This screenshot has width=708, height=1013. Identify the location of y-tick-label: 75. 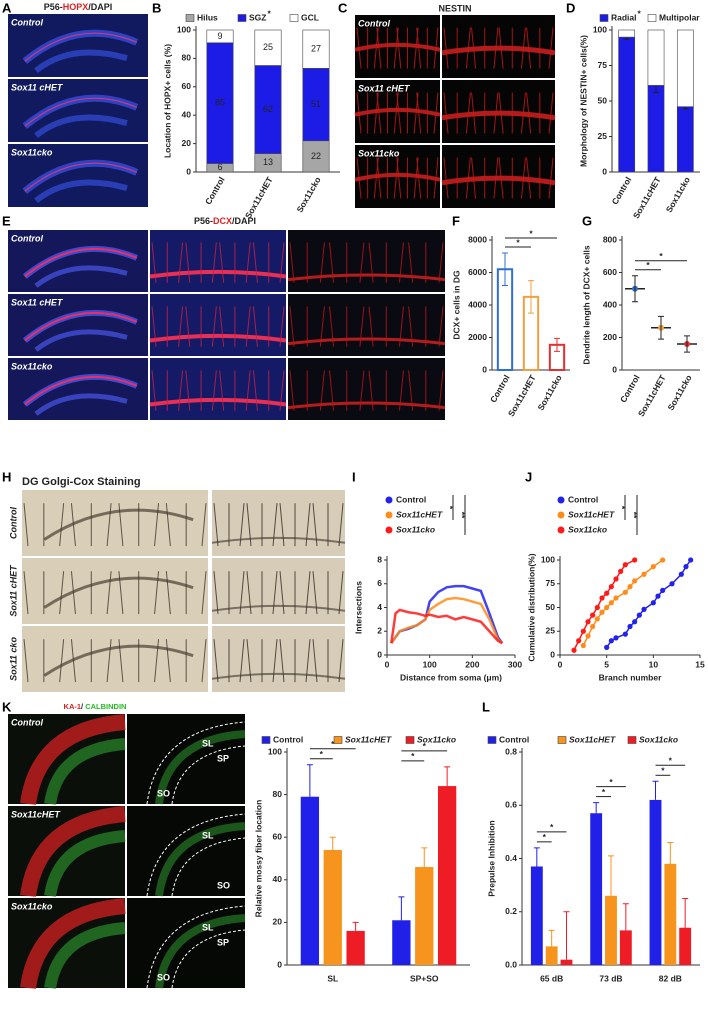
(603, 65).